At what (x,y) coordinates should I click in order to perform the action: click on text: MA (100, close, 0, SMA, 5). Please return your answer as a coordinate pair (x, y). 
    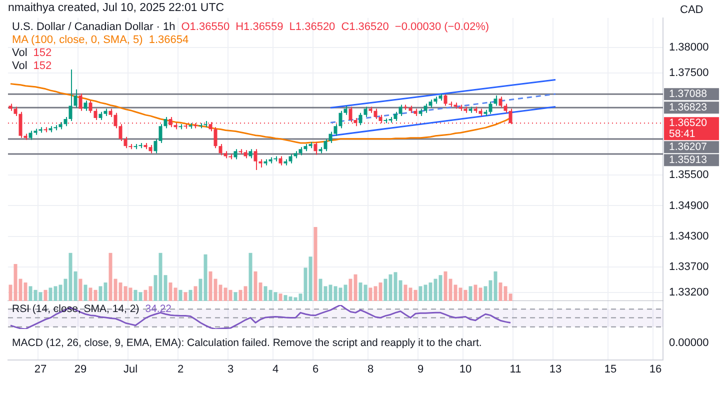
    Looking at the image, I should click on (77, 40).